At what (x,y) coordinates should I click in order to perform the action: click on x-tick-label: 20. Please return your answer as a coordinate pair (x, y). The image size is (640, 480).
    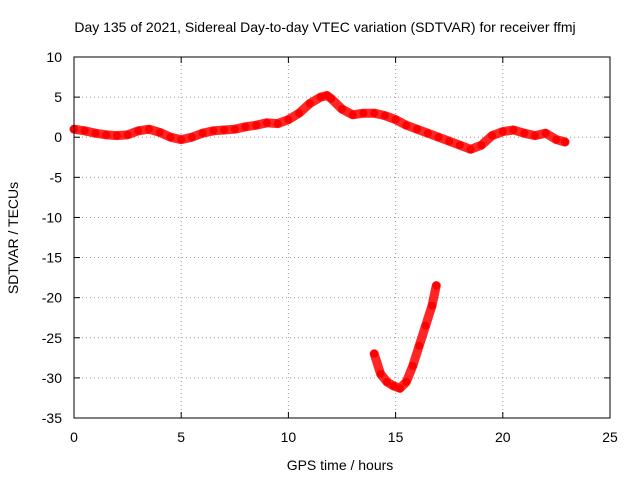
    Looking at the image, I should click on (503, 437).